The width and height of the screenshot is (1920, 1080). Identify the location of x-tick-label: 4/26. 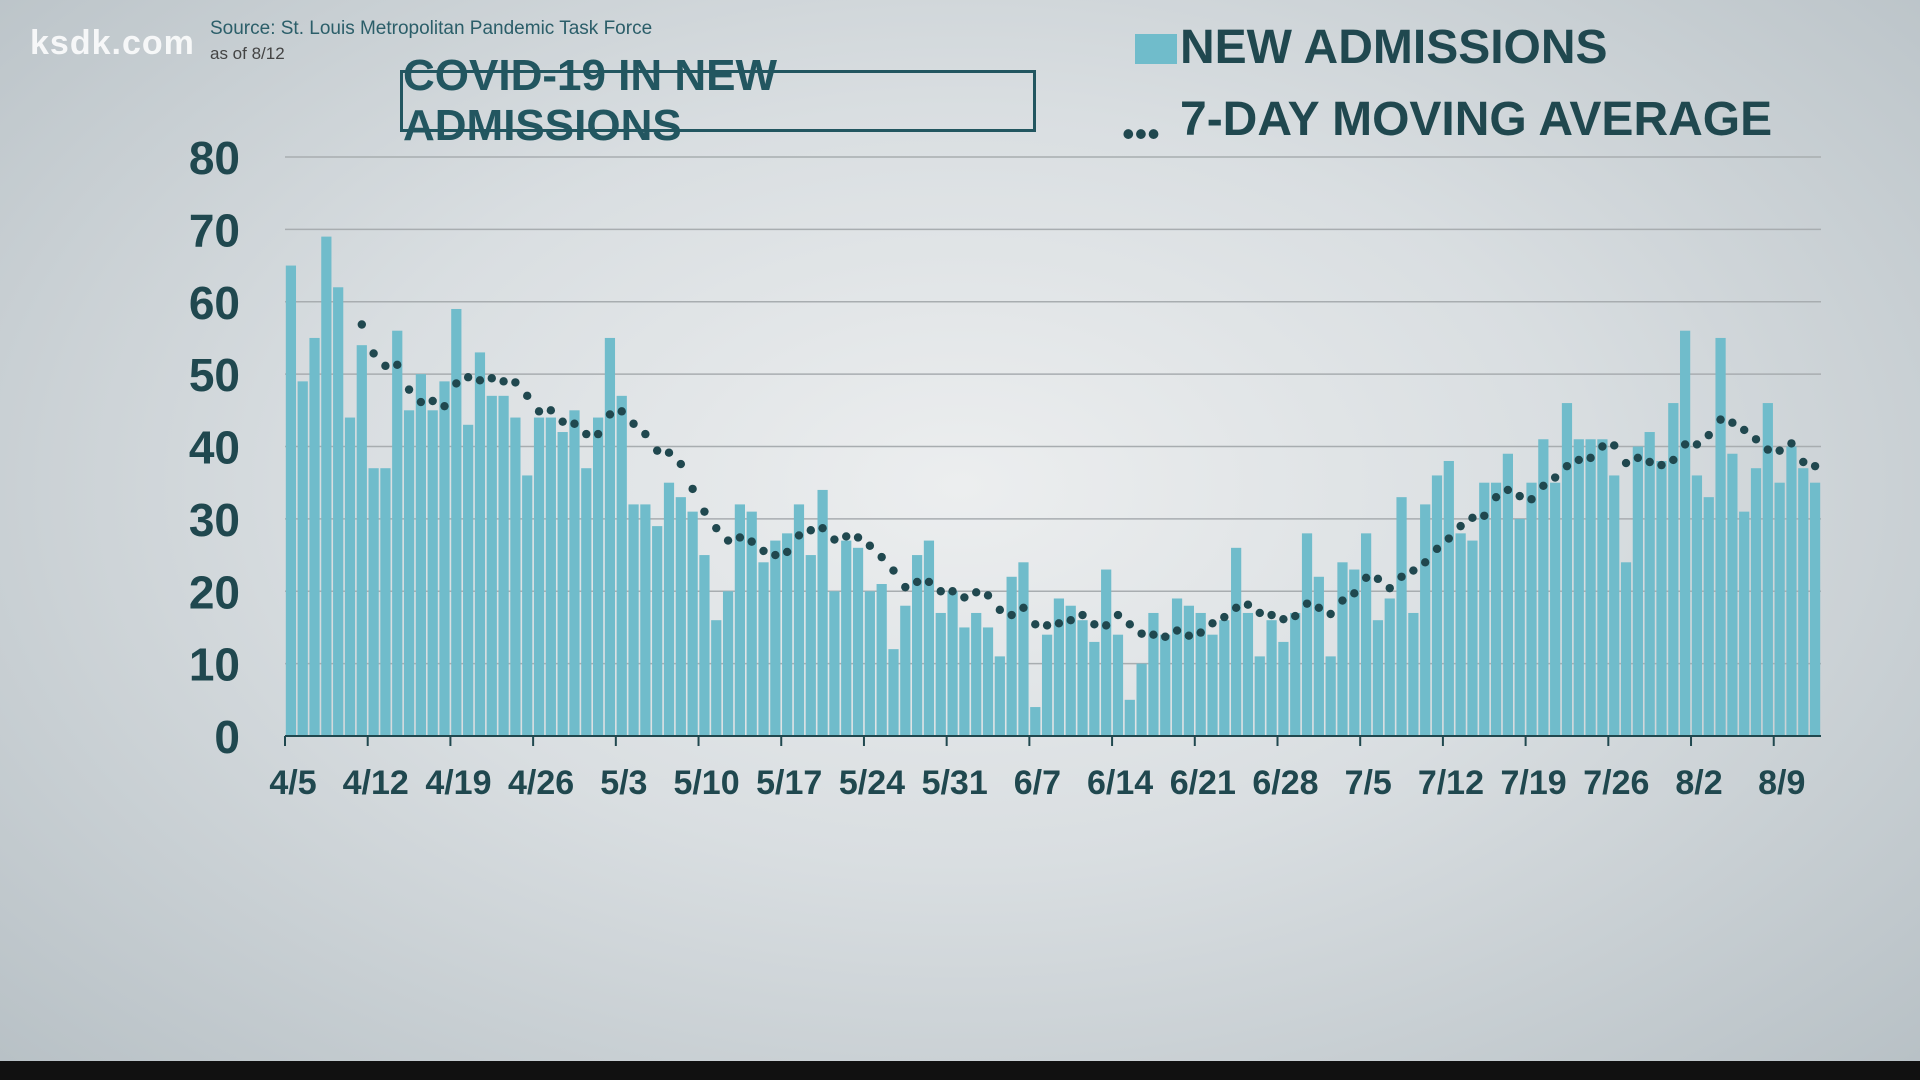
(541, 783).